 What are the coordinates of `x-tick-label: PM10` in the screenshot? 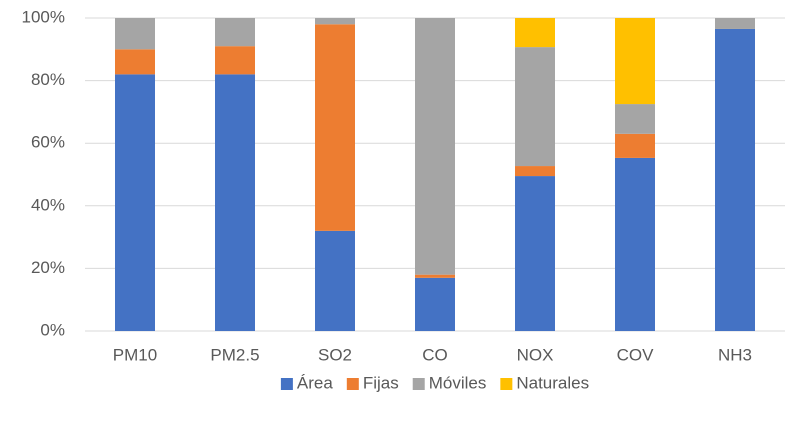 It's located at (135, 354).